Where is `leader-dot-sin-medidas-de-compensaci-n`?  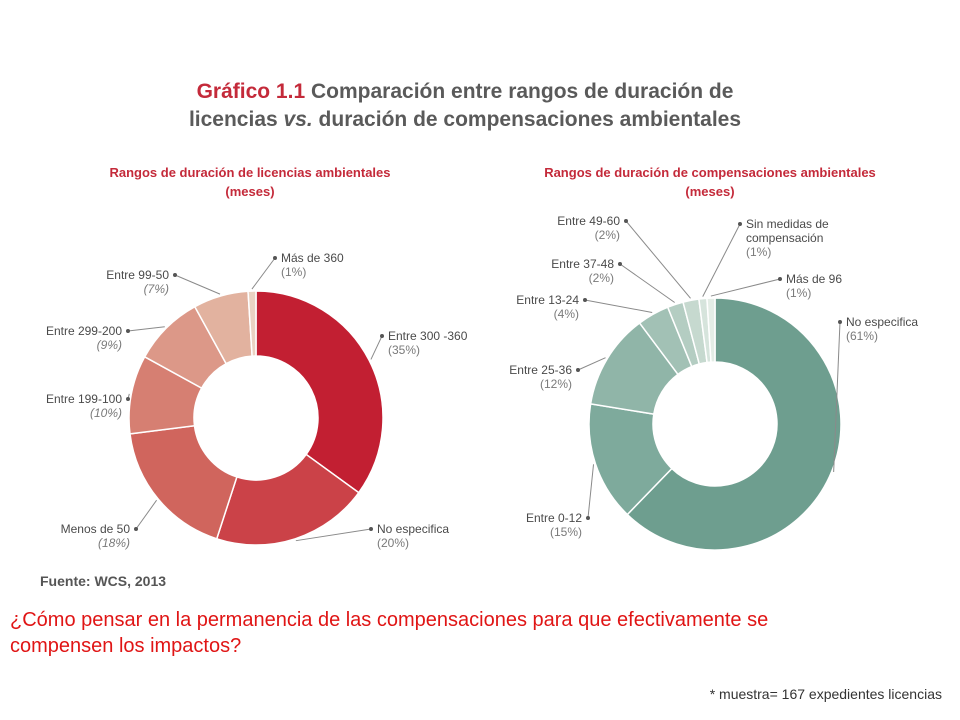 leader-dot-sin-medidas-de-compensaci-n is located at coordinates (740, 224).